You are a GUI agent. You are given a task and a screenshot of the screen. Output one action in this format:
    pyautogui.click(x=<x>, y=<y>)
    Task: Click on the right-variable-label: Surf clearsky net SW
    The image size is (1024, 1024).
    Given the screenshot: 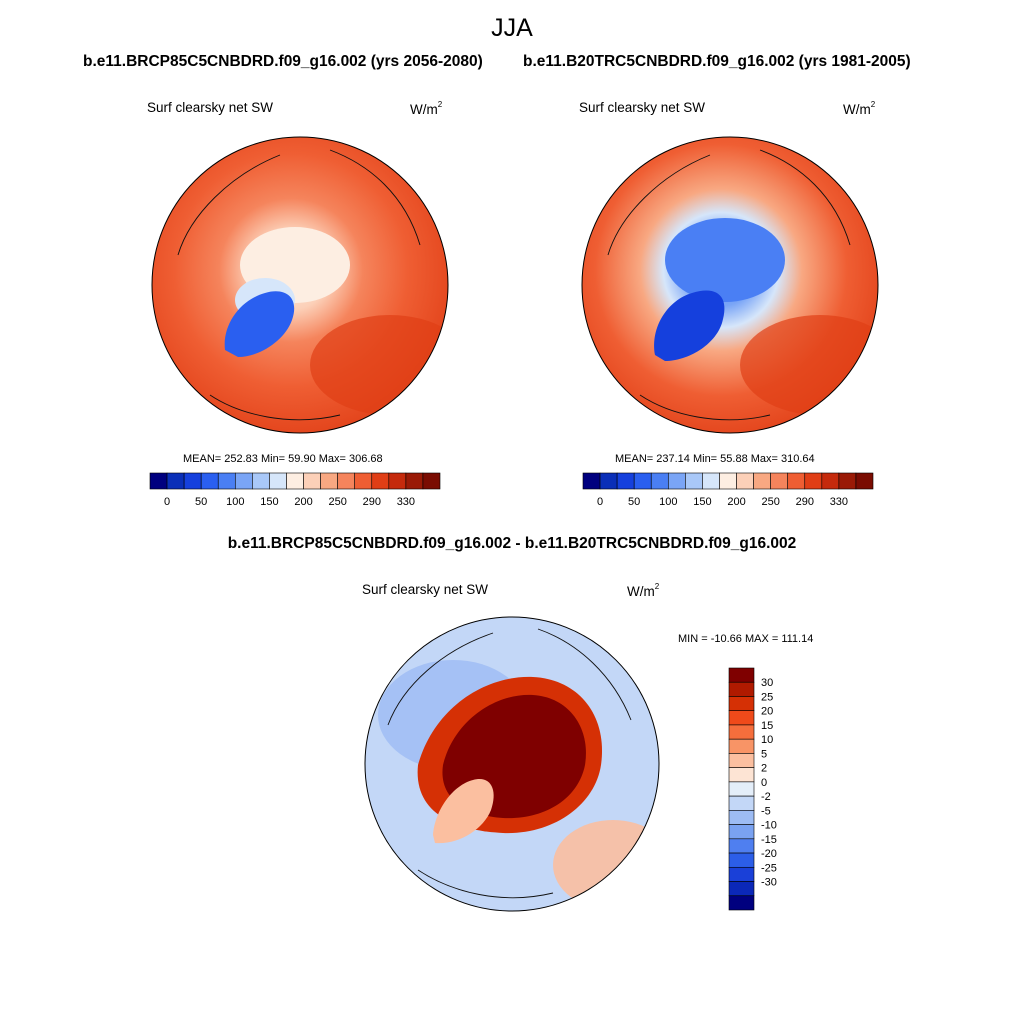 What is the action you would take?
    pyautogui.click(x=642, y=107)
    